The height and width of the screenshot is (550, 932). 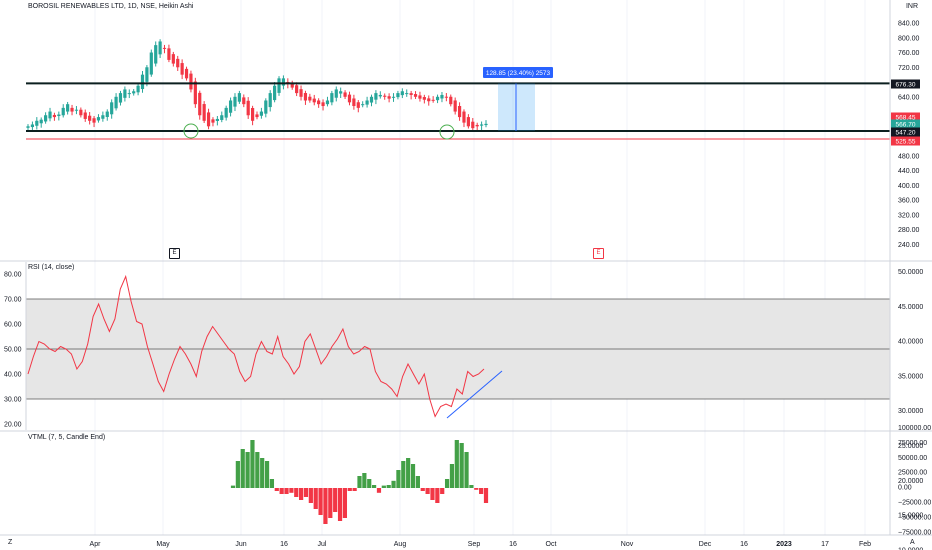 What do you see at coordinates (474, 544) in the screenshot?
I see `time-axis-label: Sep` at bounding box center [474, 544].